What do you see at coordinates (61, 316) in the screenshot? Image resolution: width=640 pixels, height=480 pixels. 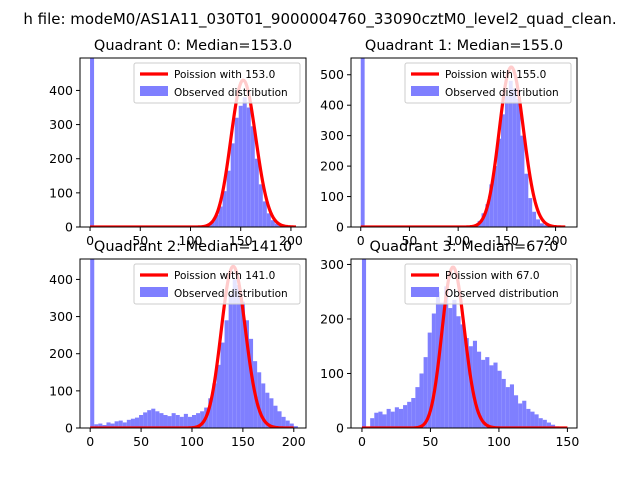 I see `y-tick-label: 300` at bounding box center [61, 316].